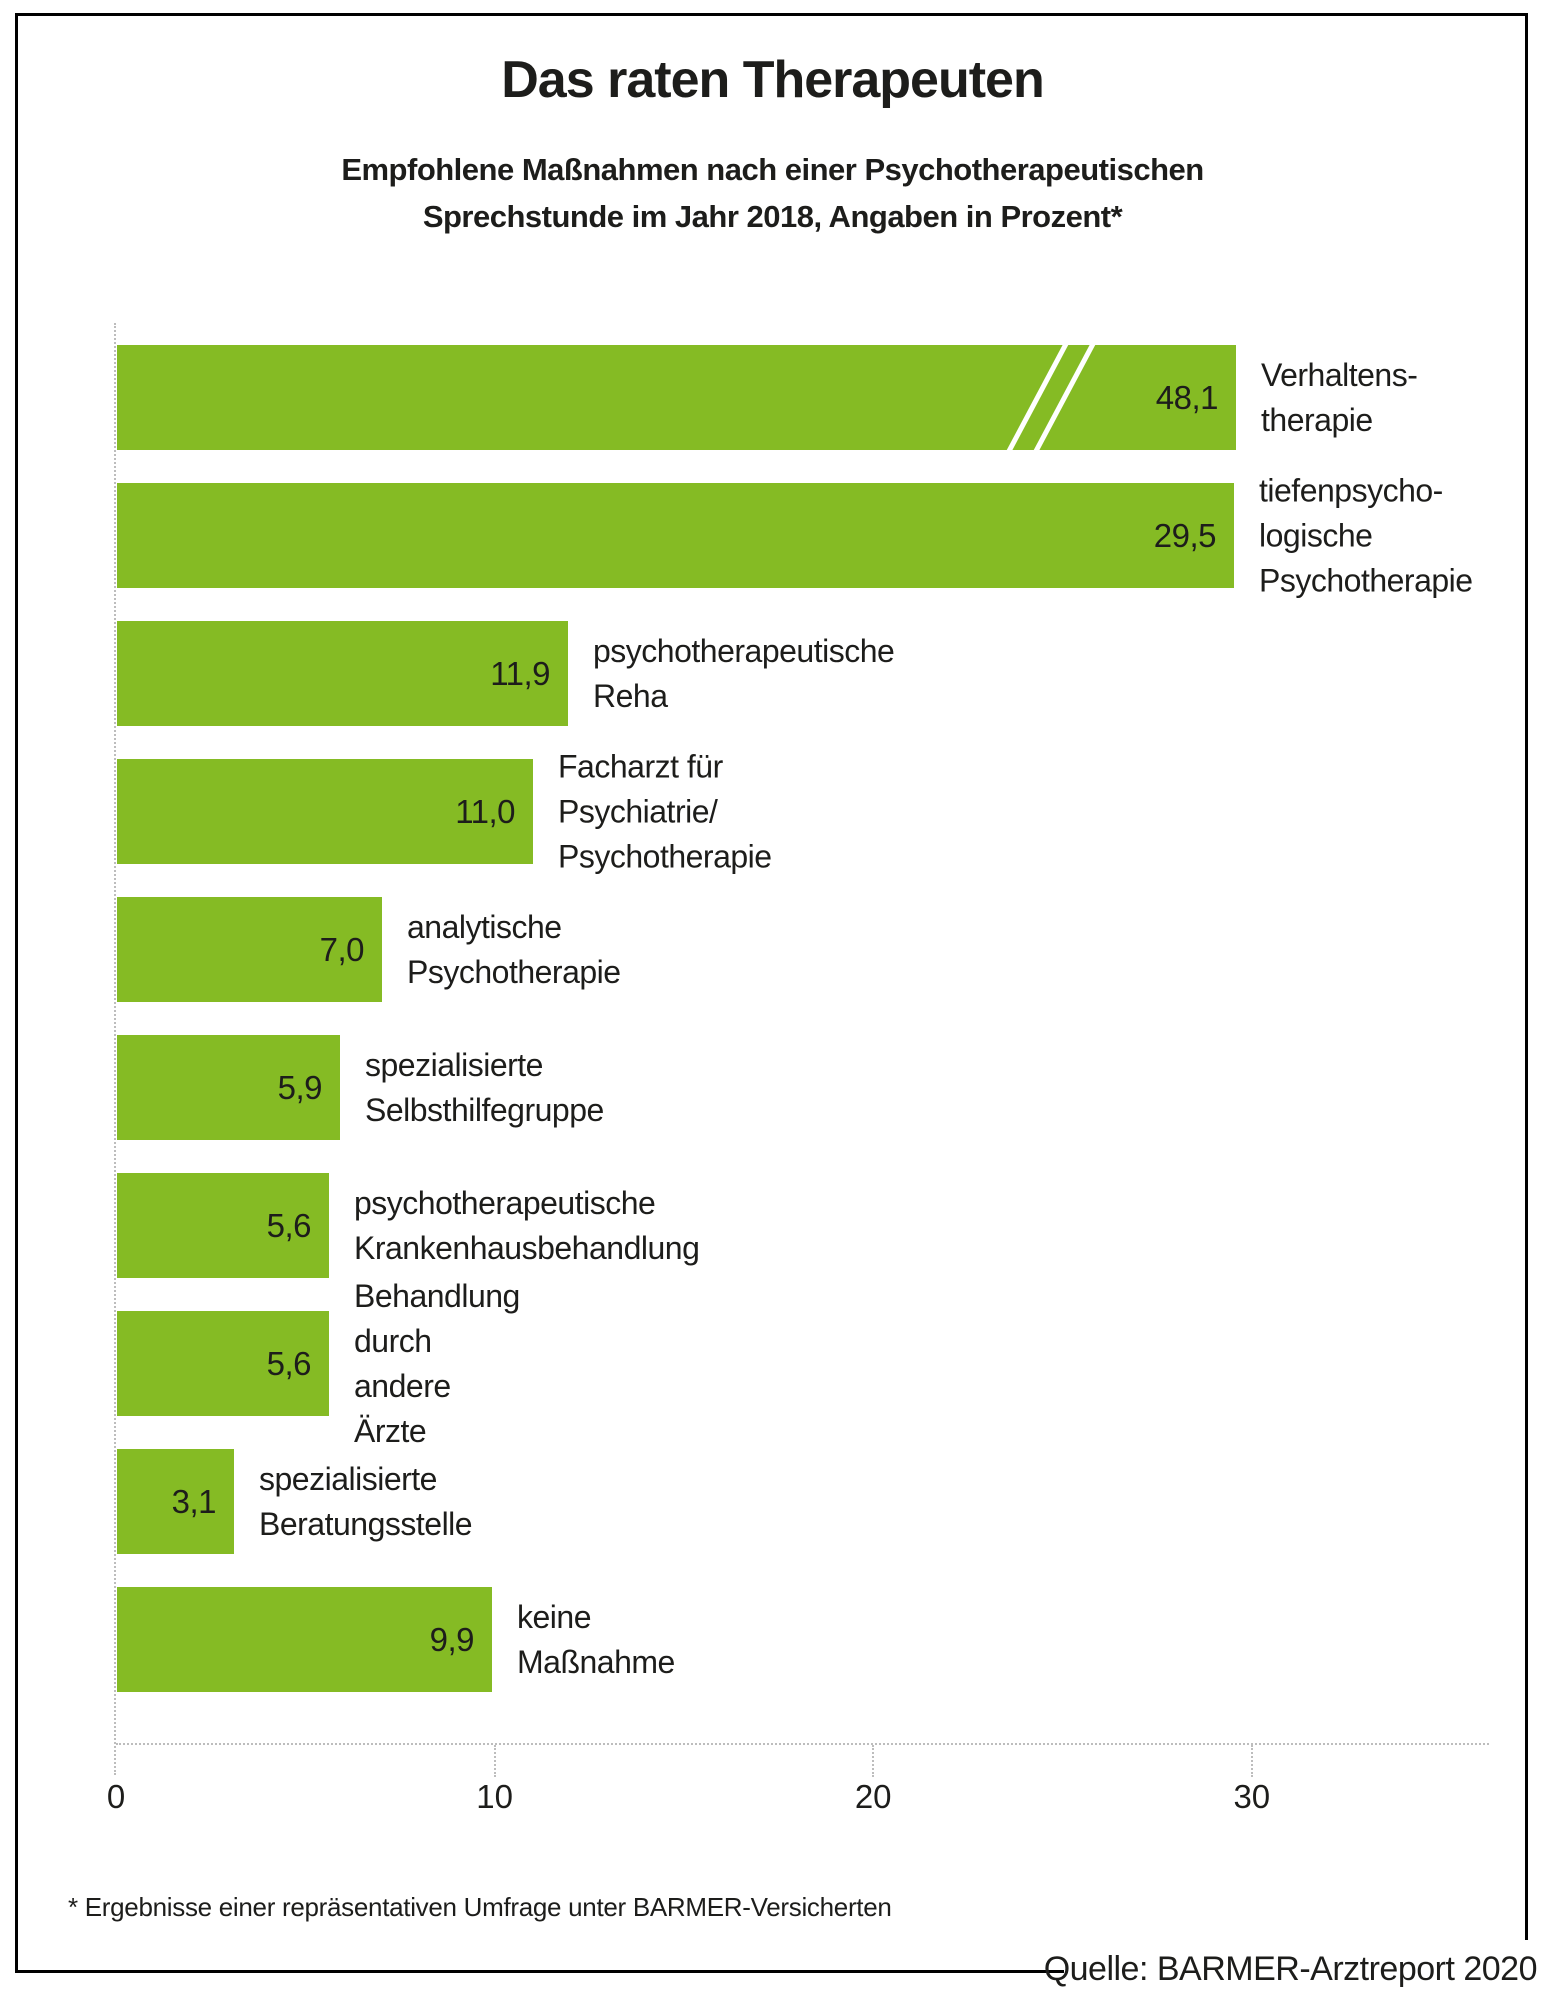 The height and width of the screenshot is (1998, 1545). What do you see at coordinates (514, 949) in the screenshot?
I see `bar-category-label: analytische Psychotherapie` at bounding box center [514, 949].